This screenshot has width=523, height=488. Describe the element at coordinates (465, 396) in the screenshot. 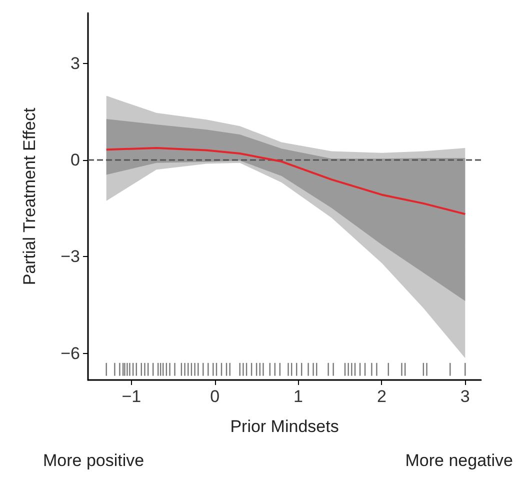

I see `x-tick-label: 3` at that location.